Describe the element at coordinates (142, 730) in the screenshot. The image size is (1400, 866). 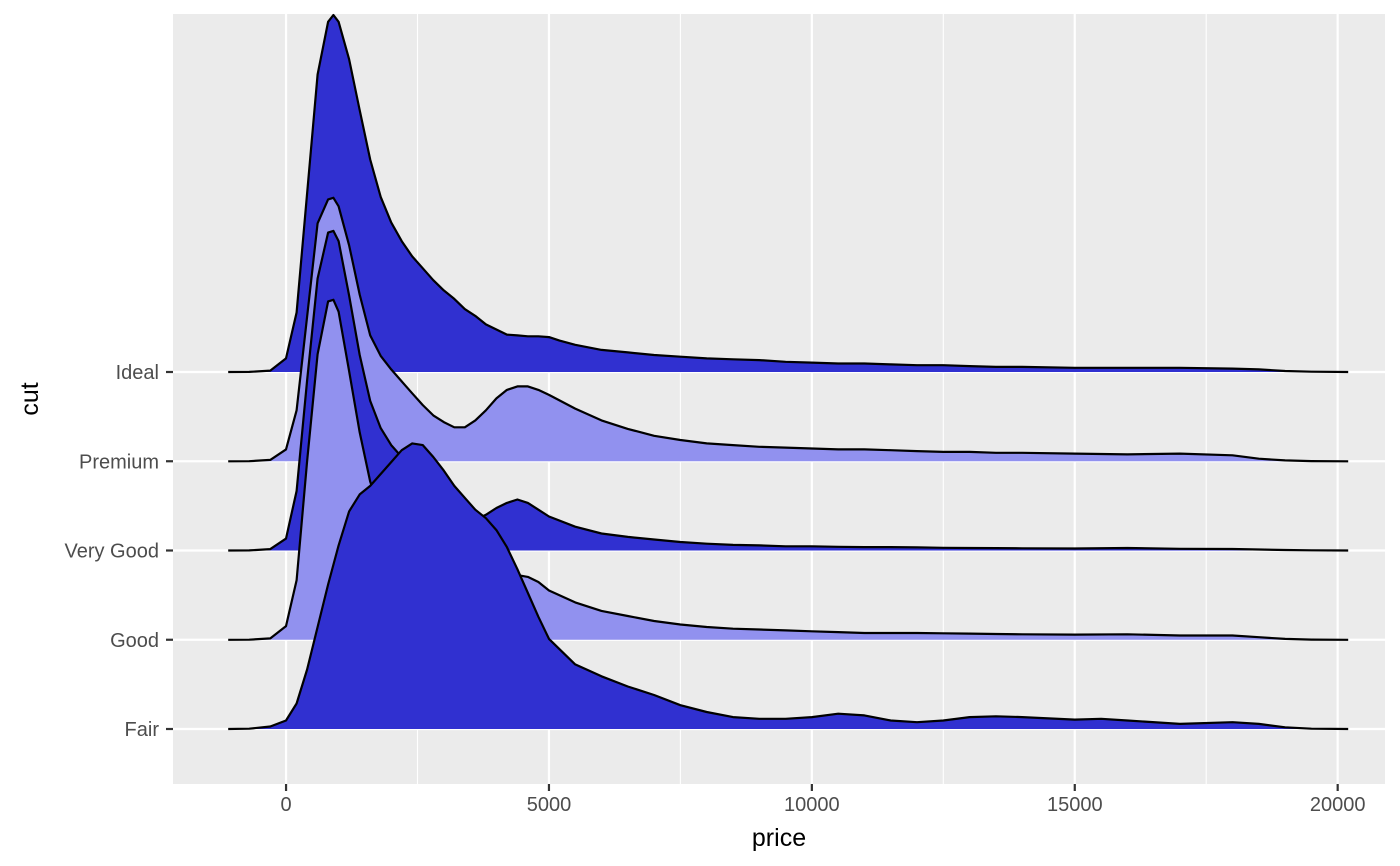
I see `y-tick-label-fair: Fair` at that location.